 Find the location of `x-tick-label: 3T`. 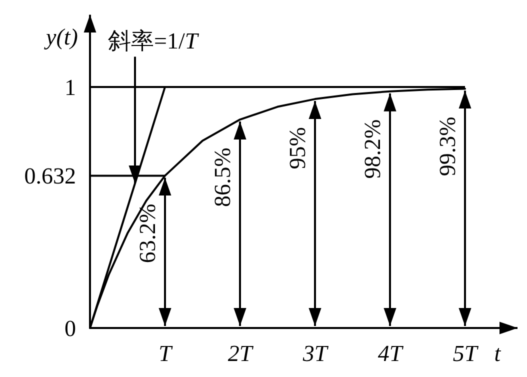

x-tick-label: 3T is located at coordinates (316, 353).